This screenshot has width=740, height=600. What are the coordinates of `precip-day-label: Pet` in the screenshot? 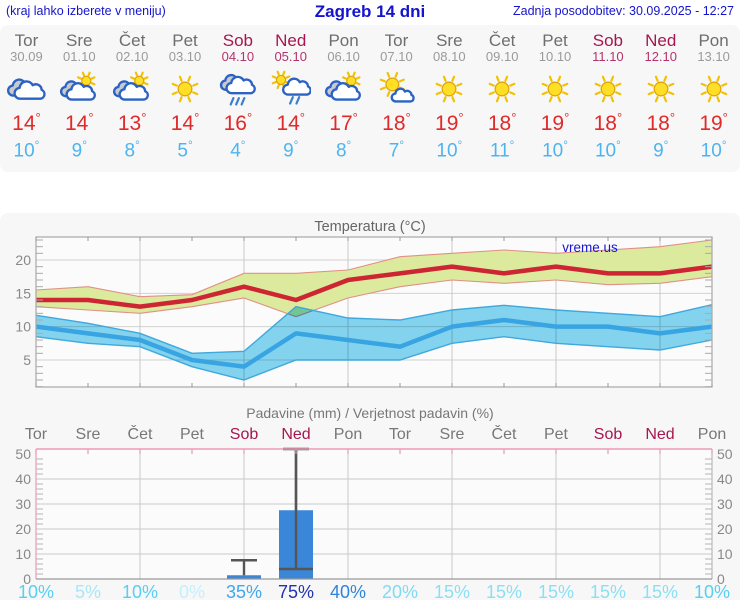 It's located at (555, 434).